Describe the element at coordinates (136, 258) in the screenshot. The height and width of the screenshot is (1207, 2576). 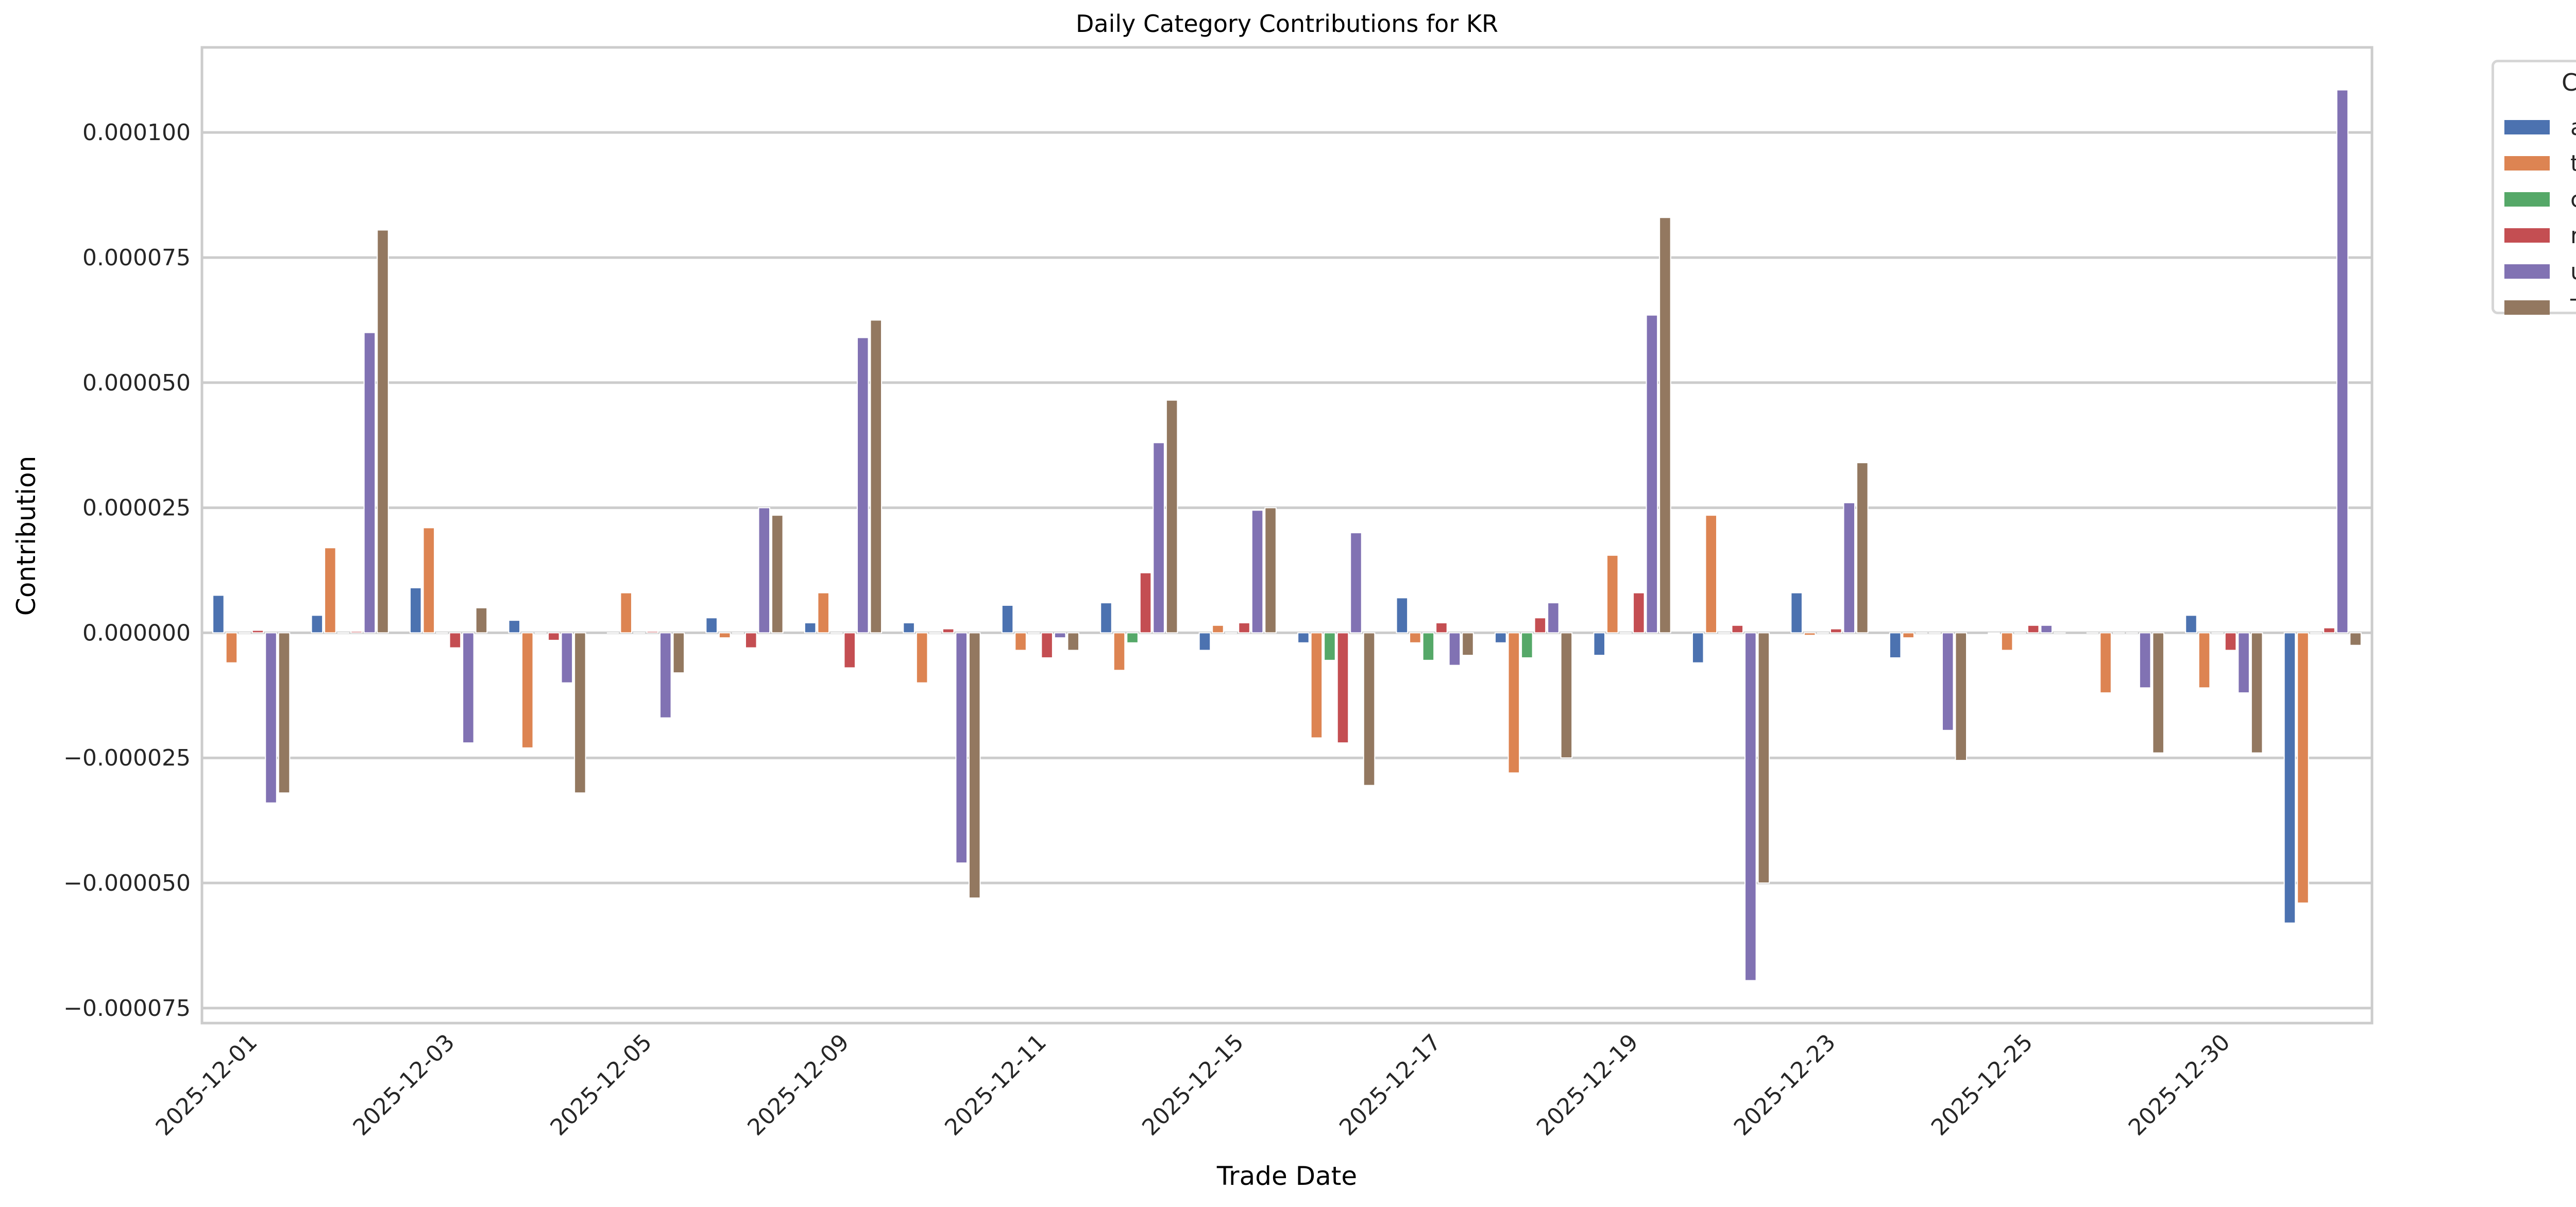
I see `y-tick-label: 0.000075` at that location.